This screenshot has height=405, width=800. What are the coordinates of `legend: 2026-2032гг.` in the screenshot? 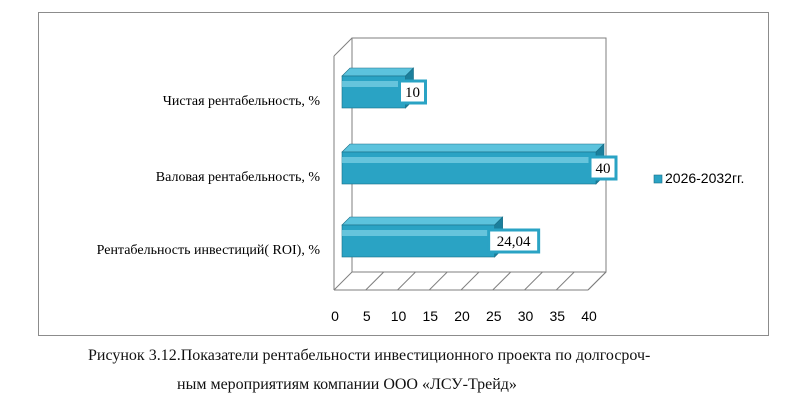 It's located at (698, 178).